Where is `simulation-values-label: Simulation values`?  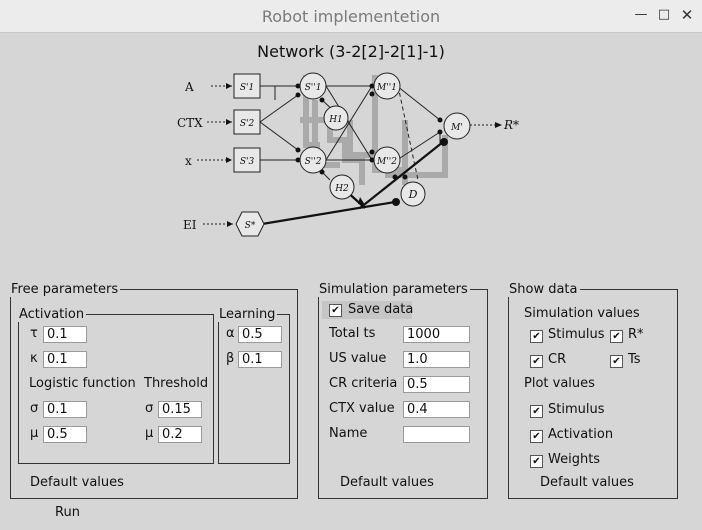
simulation-values-label: Simulation values is located at coordinates (582, 313).